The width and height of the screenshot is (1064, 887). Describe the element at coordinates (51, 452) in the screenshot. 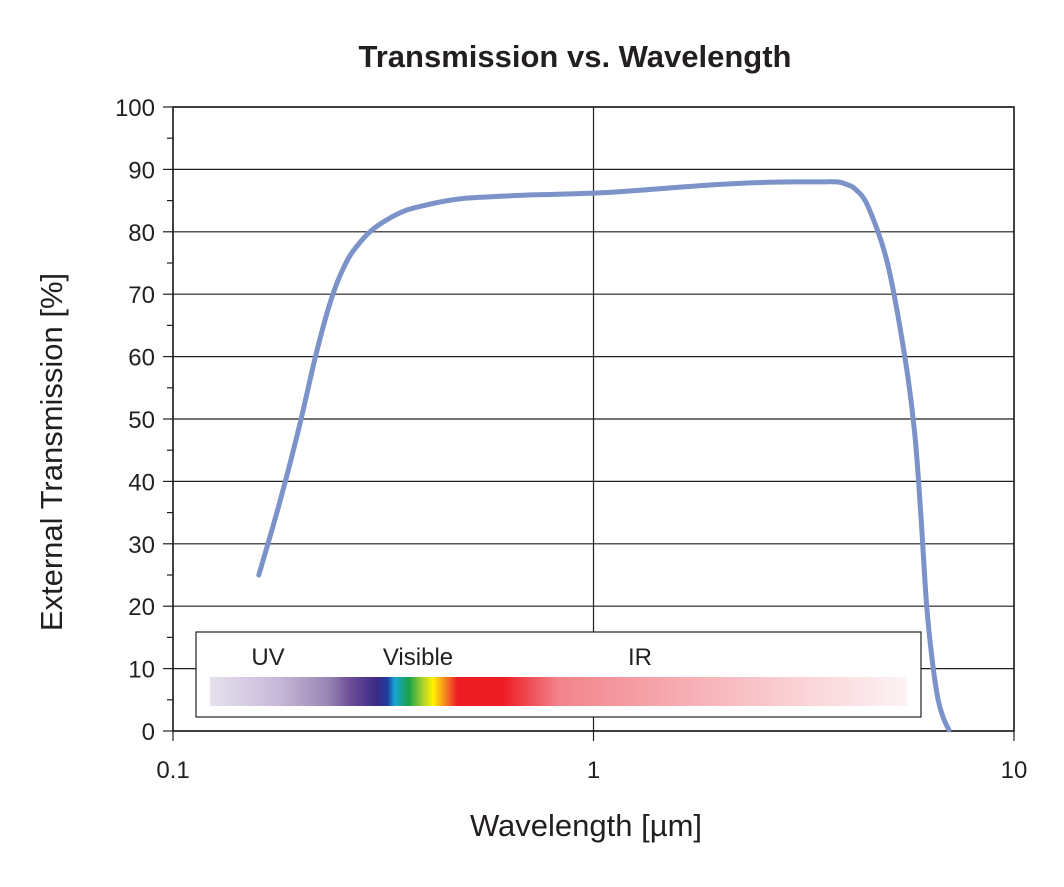

I see `y-axis-label: External Transmission [%]` at that location.